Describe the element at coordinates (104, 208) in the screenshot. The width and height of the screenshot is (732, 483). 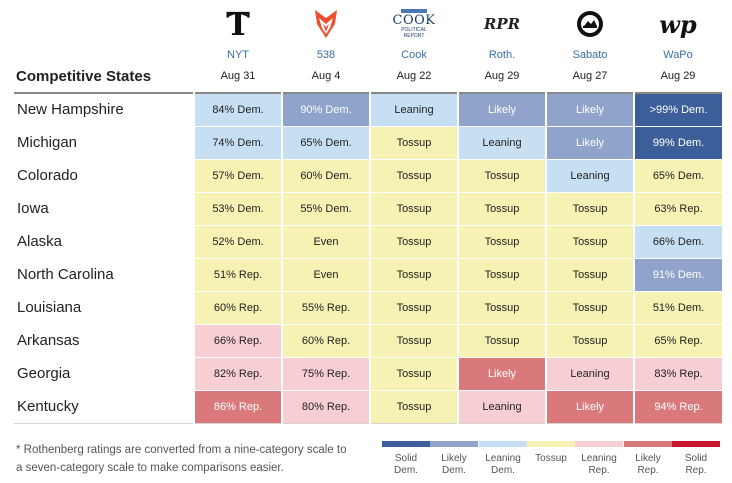
I see `state-name: Iowa` at that location.